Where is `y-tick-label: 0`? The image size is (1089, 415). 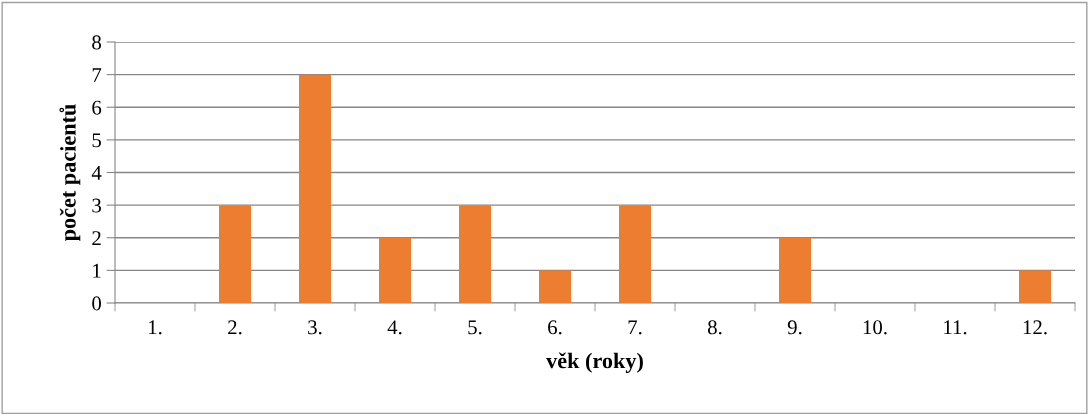
y-tick-label: 0 is located at coordinates (97, 303).